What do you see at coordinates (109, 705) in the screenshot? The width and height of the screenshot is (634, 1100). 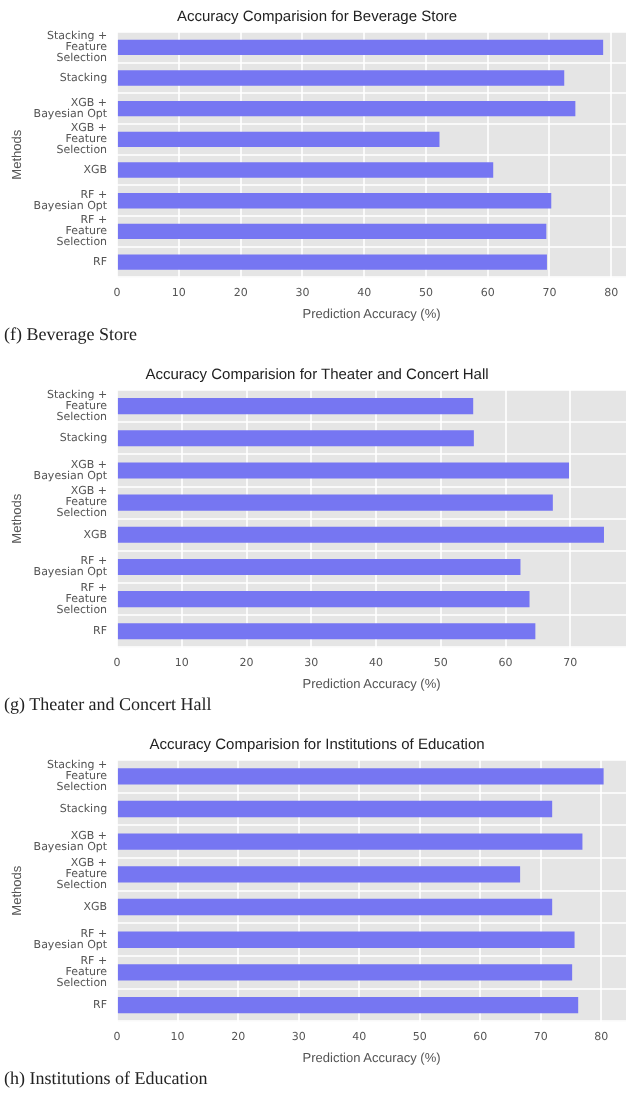 I see `text: (g) Theater and Concert Hall` at bounding box center [109, 705].